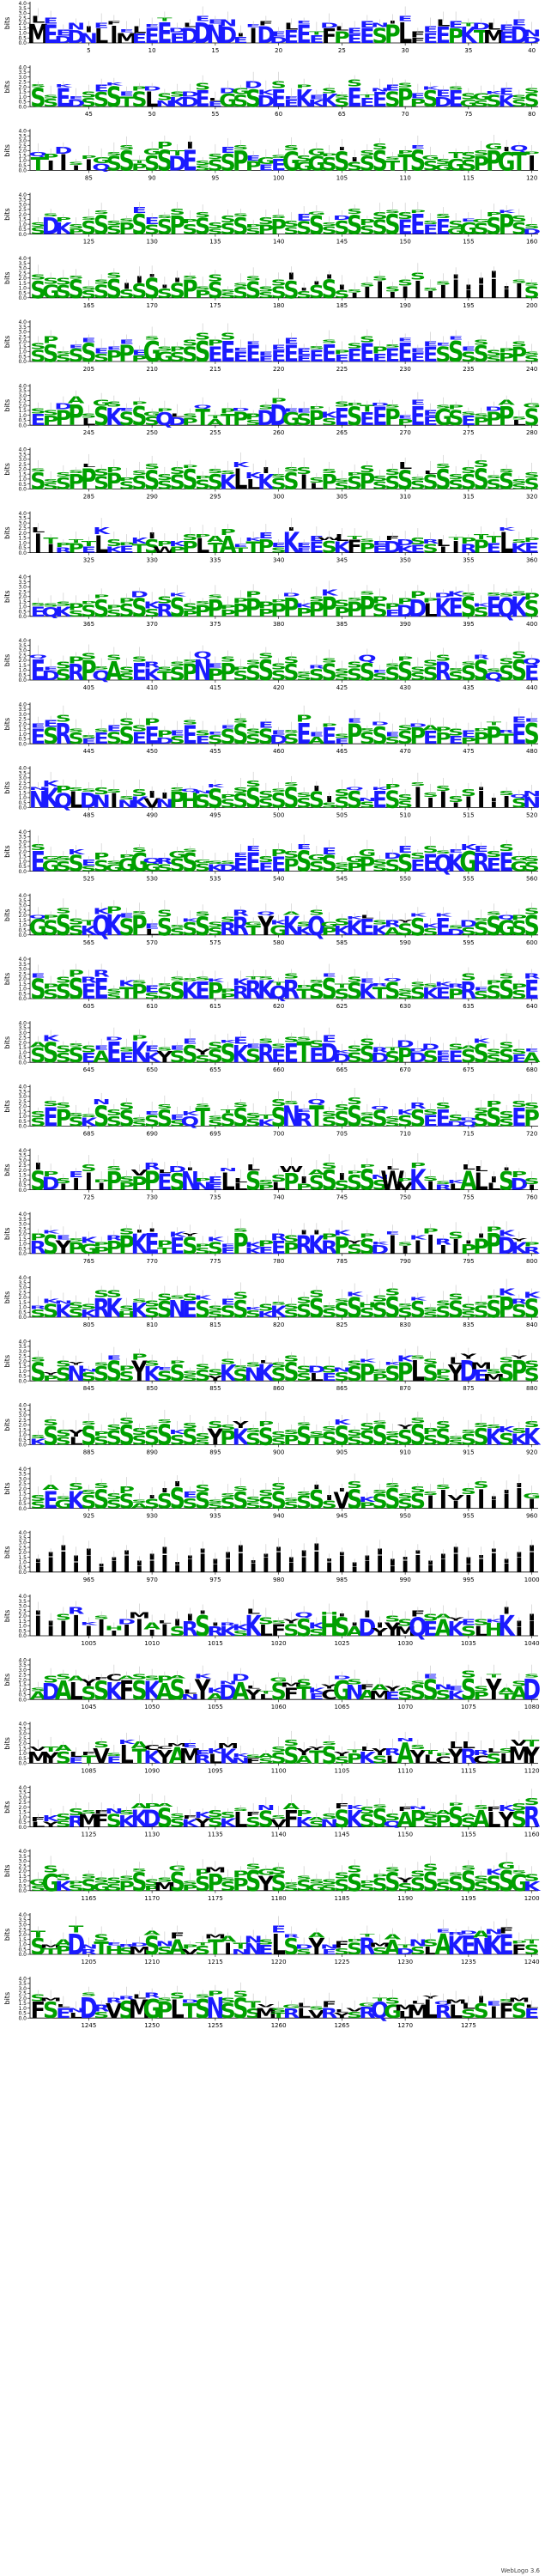  Describe the element at coordinates (140, 549) in the screenshot. I see `logo-letter: T` at that location.